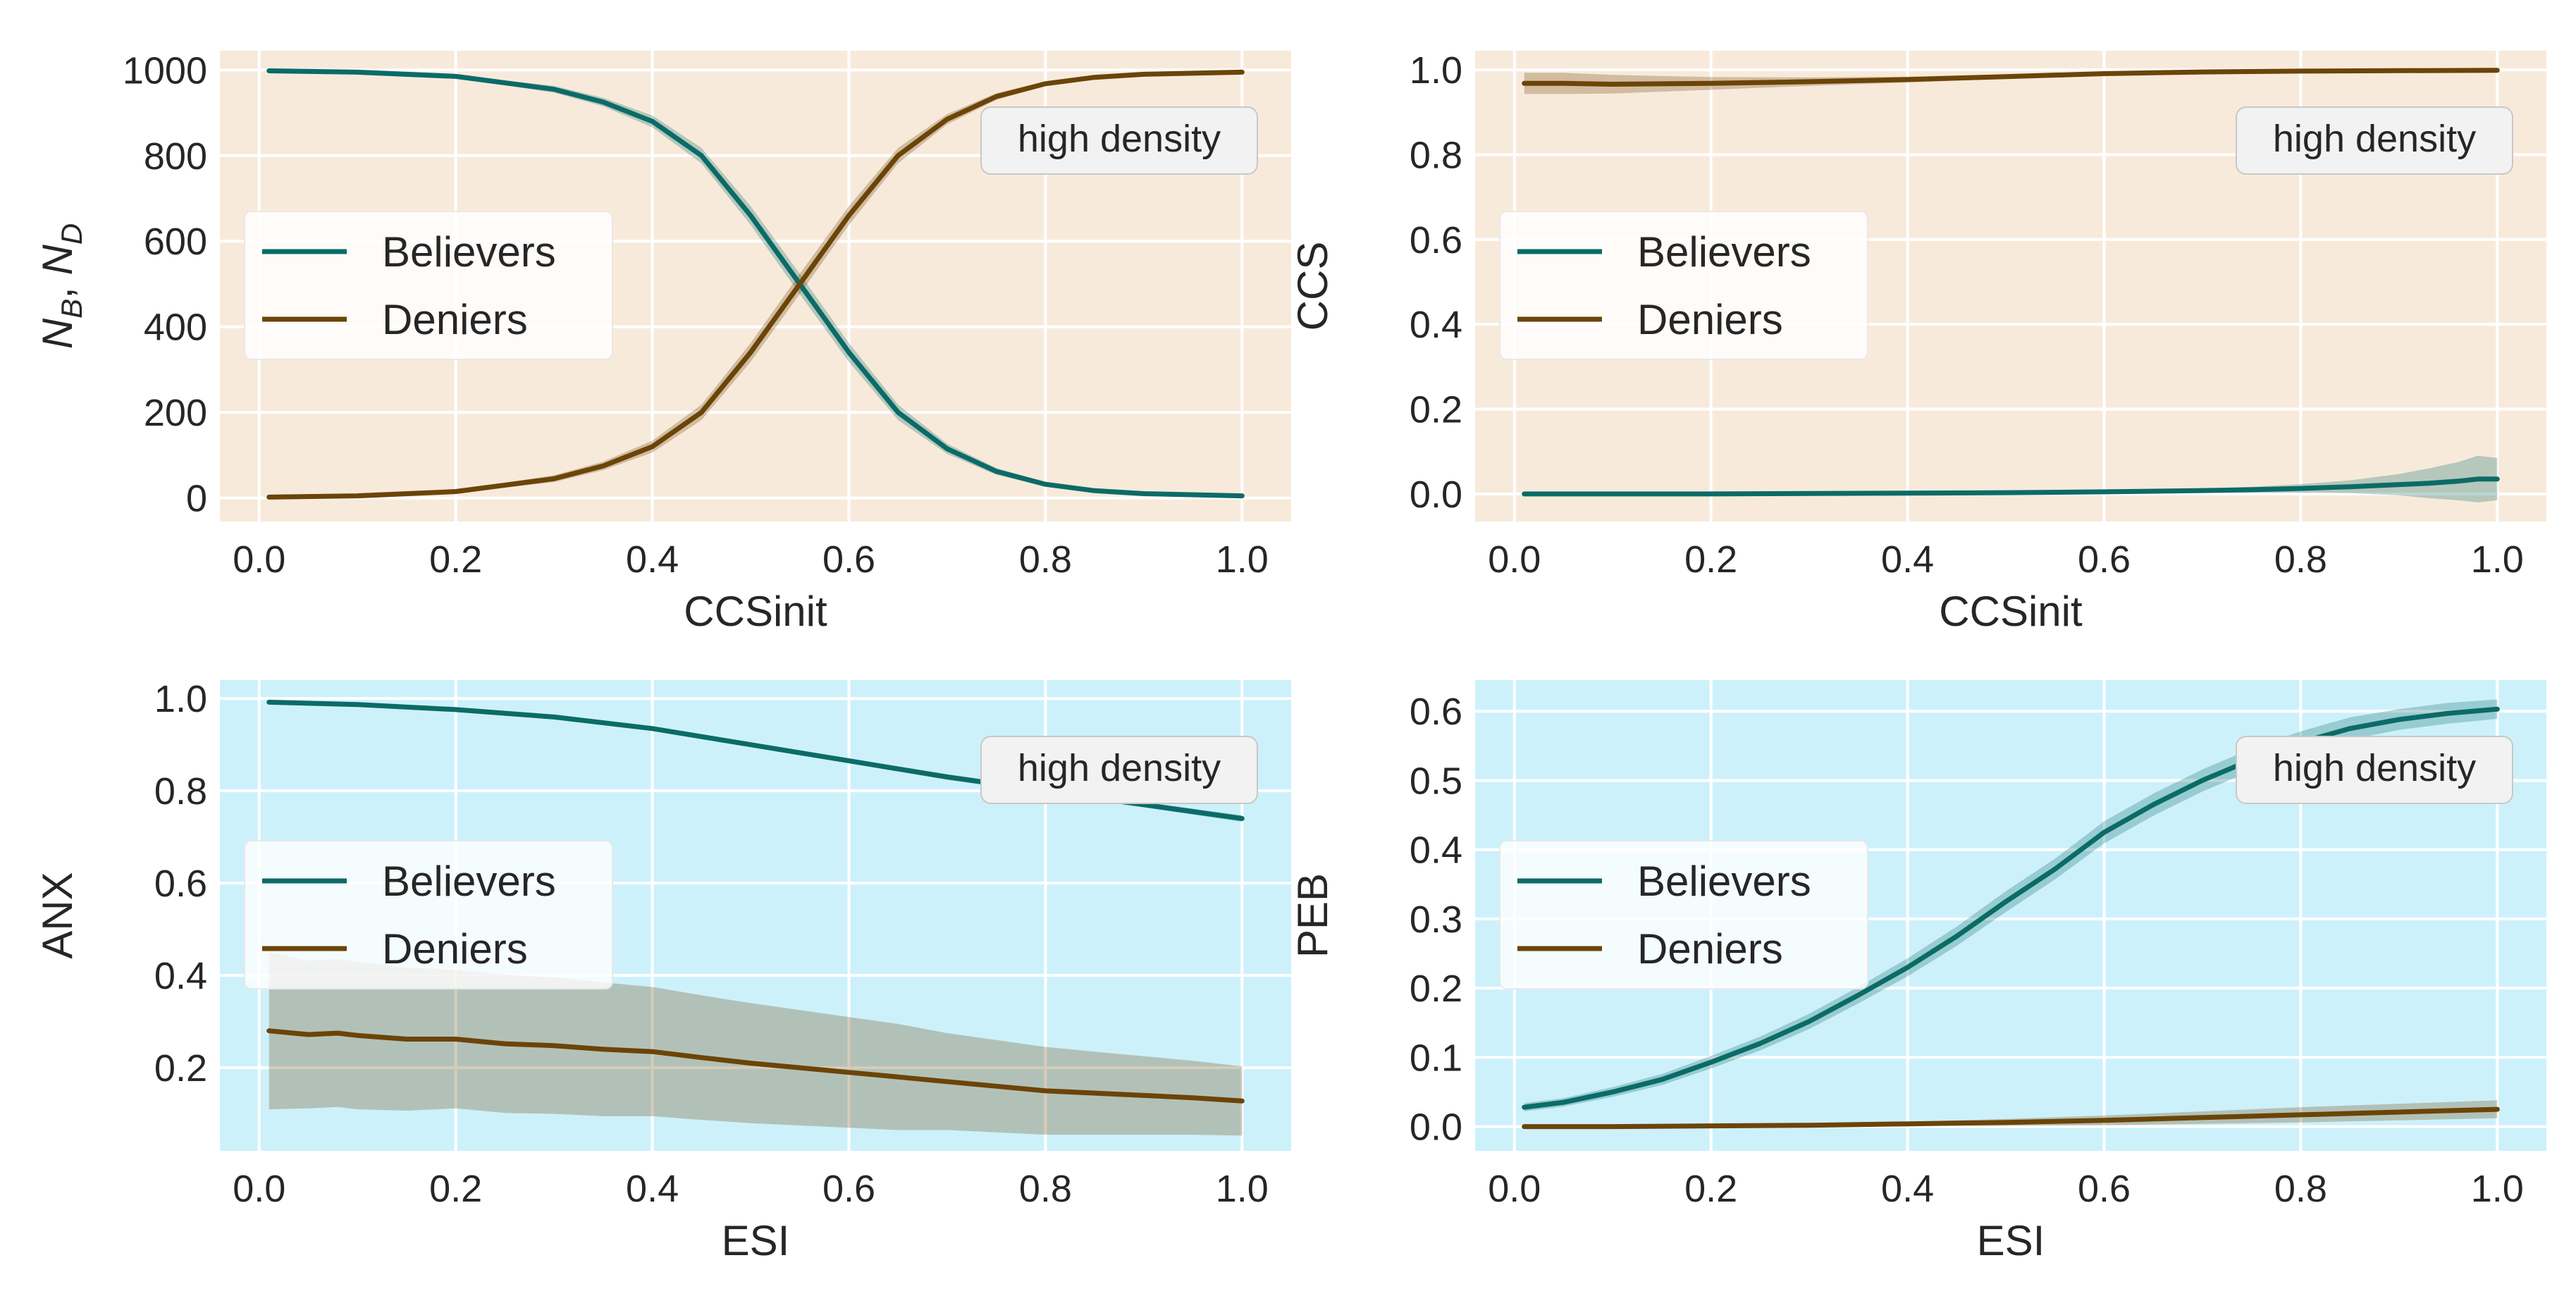 The width and height of the screenshot is (2576, 1296). What do you see at coordinates (1312, 915) in the screenshot?
I see `y-axis-label: PEB` at bounding box center [1312, 915].